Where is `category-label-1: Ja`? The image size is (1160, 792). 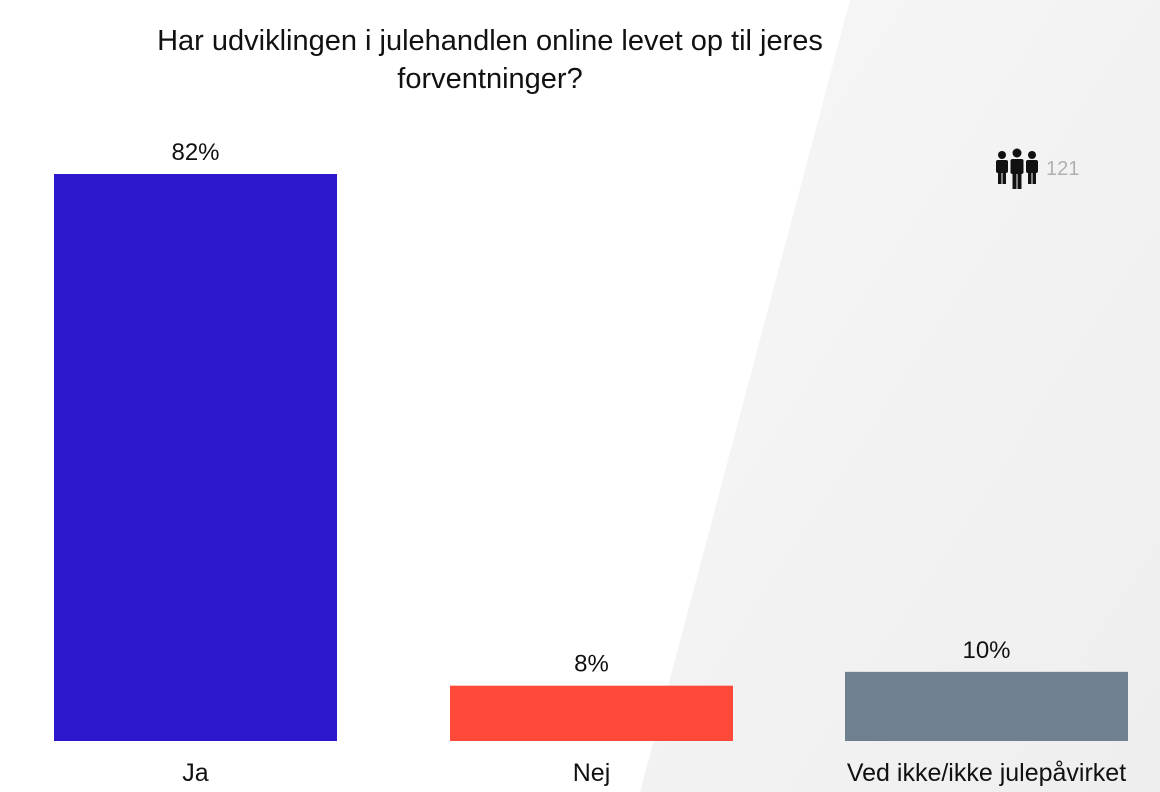 category-label-1: Ja is located at coordinates (195, 773).